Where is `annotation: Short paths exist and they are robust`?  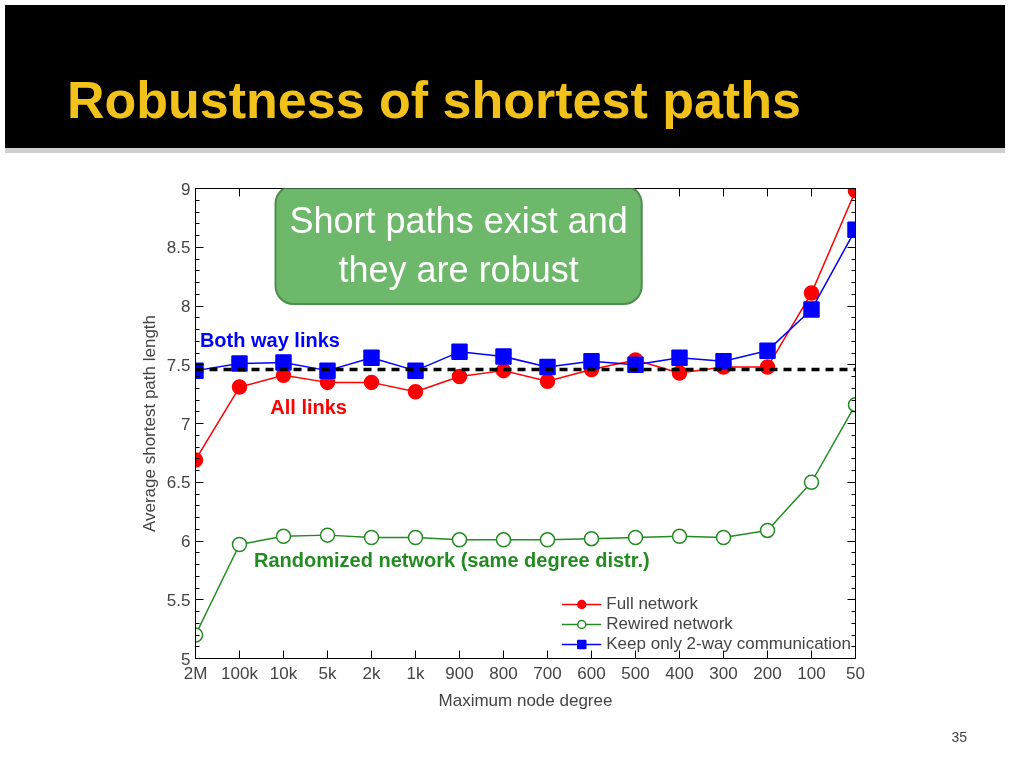 annotation: Short paths exist and they are robust is located at coordinates (458, 244).